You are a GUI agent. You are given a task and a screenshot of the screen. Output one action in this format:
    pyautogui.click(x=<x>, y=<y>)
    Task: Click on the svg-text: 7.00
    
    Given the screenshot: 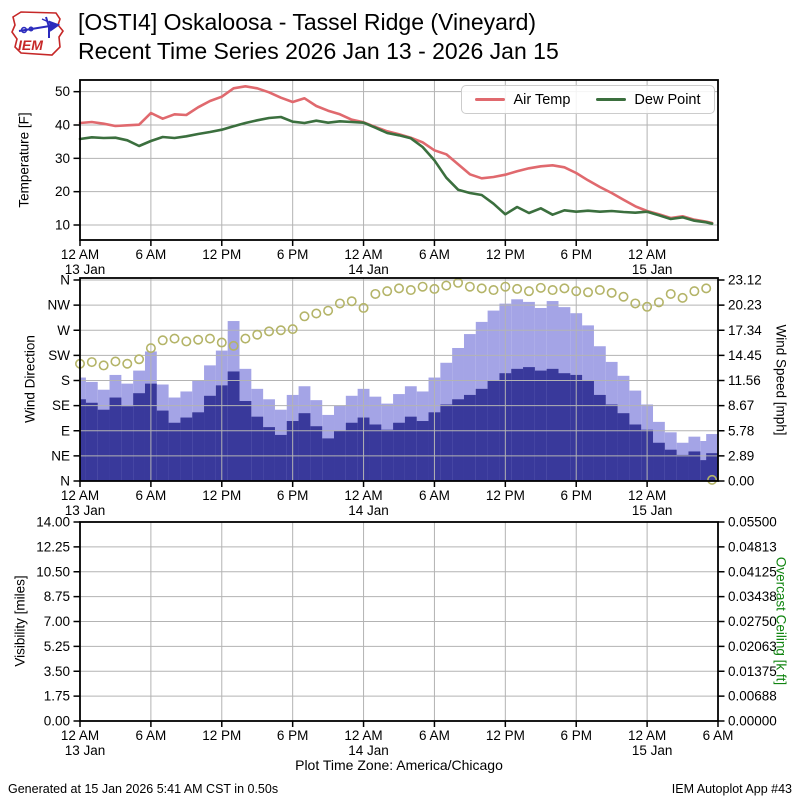 What is the action you would take?
    pyautogui.click(x=57, y=621)
    